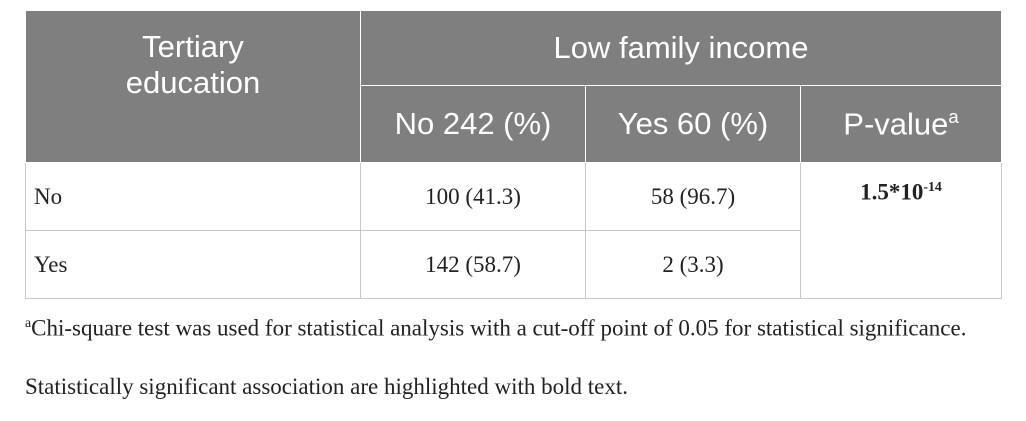 The width and height of the screenshot is (1026, 421). Describe the element at coordinates (901, 230) in the screenshot. I see `p-value-cell: 1.5*10-14` at that location.